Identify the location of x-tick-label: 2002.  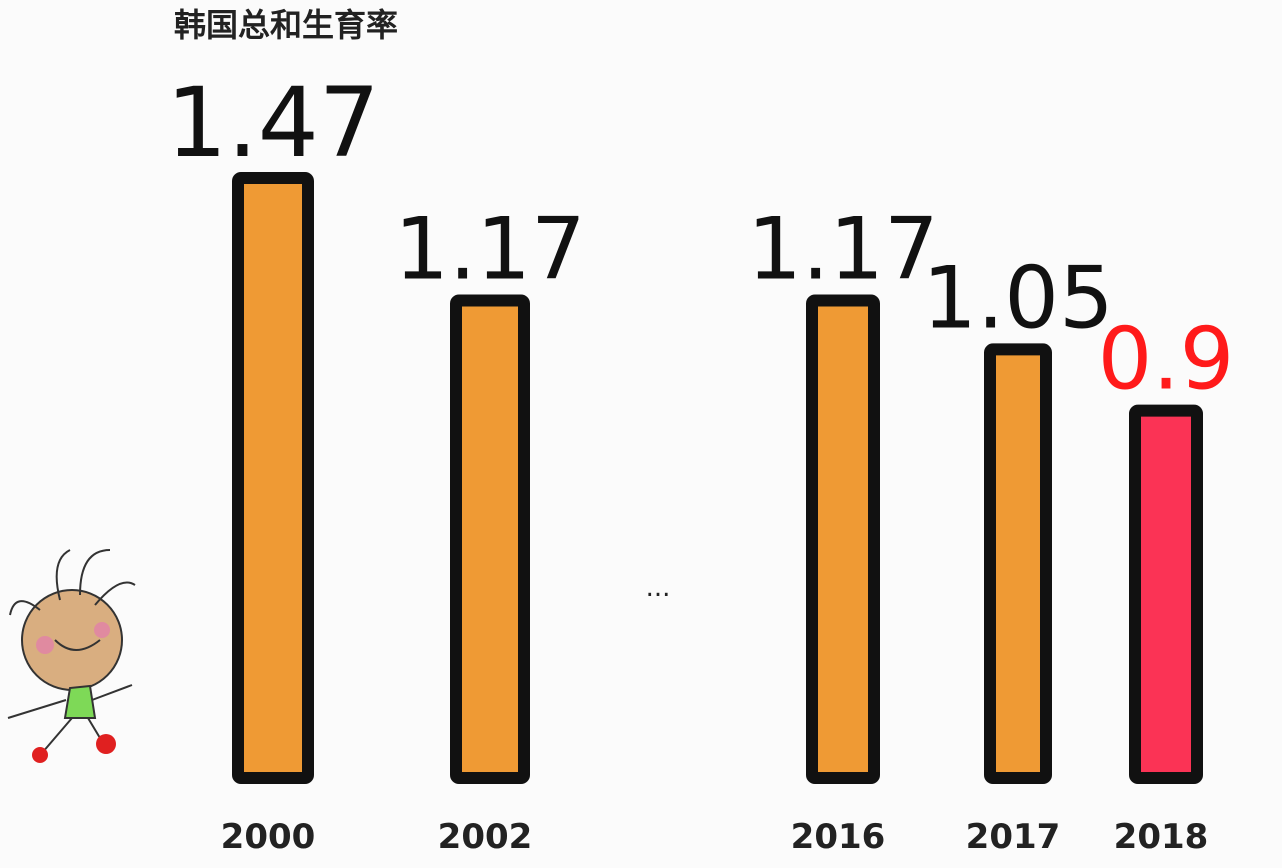
(485, 837).